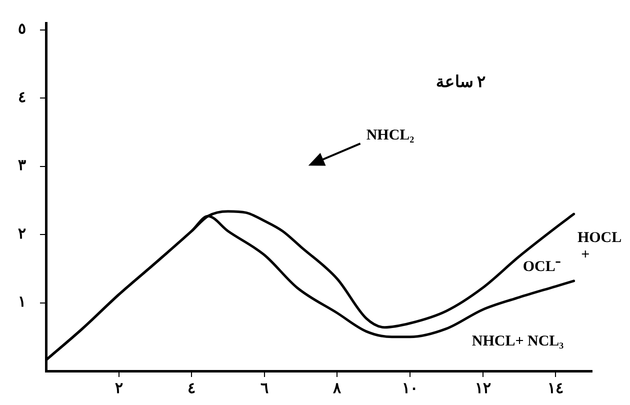  Describe the element at coordinates (585, 254) in the screenshot. I see `annotation: +` at that location.